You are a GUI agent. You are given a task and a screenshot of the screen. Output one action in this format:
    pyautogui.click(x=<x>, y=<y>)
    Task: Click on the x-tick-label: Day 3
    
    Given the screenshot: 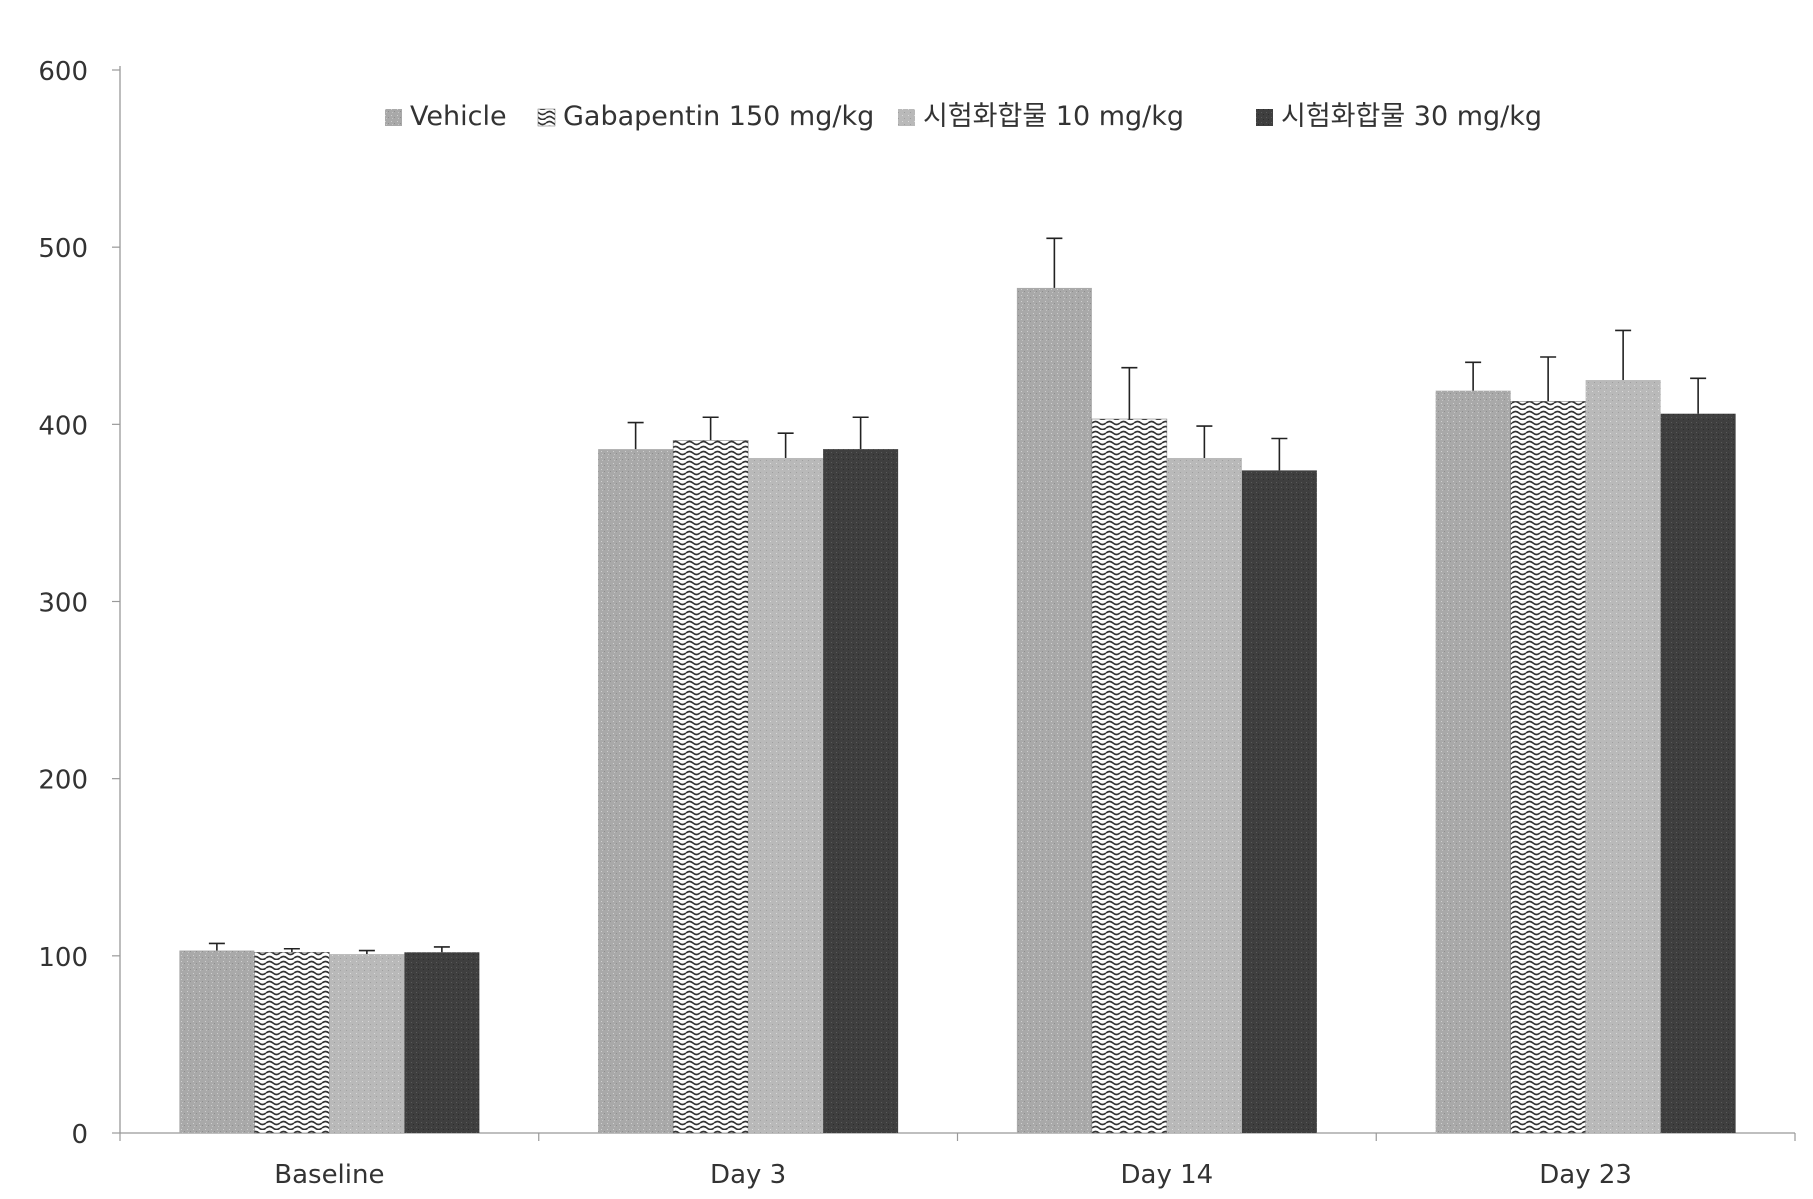 What is the action you would take?
    pyautogui.click(x=748, y=1175)
    